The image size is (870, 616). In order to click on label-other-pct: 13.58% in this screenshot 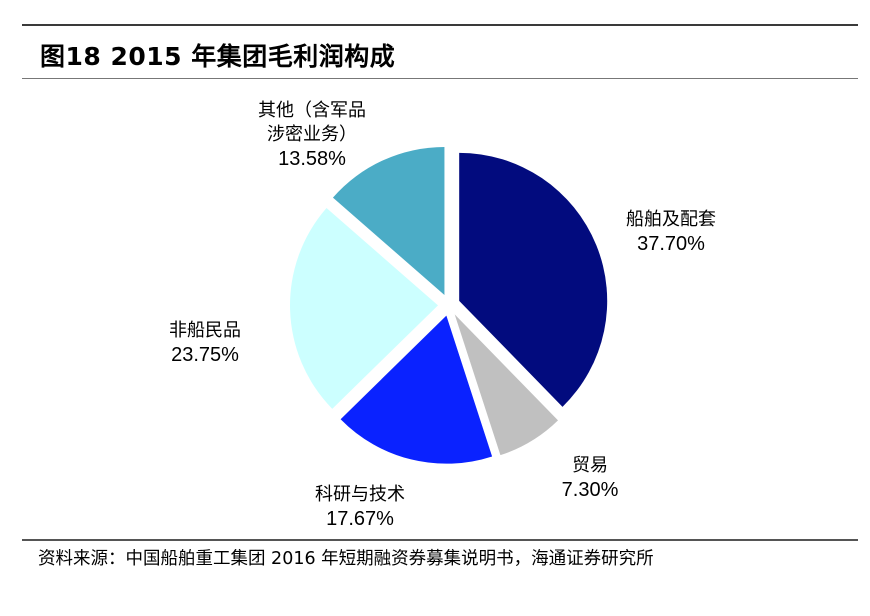, I will do `click(312, 159)`.